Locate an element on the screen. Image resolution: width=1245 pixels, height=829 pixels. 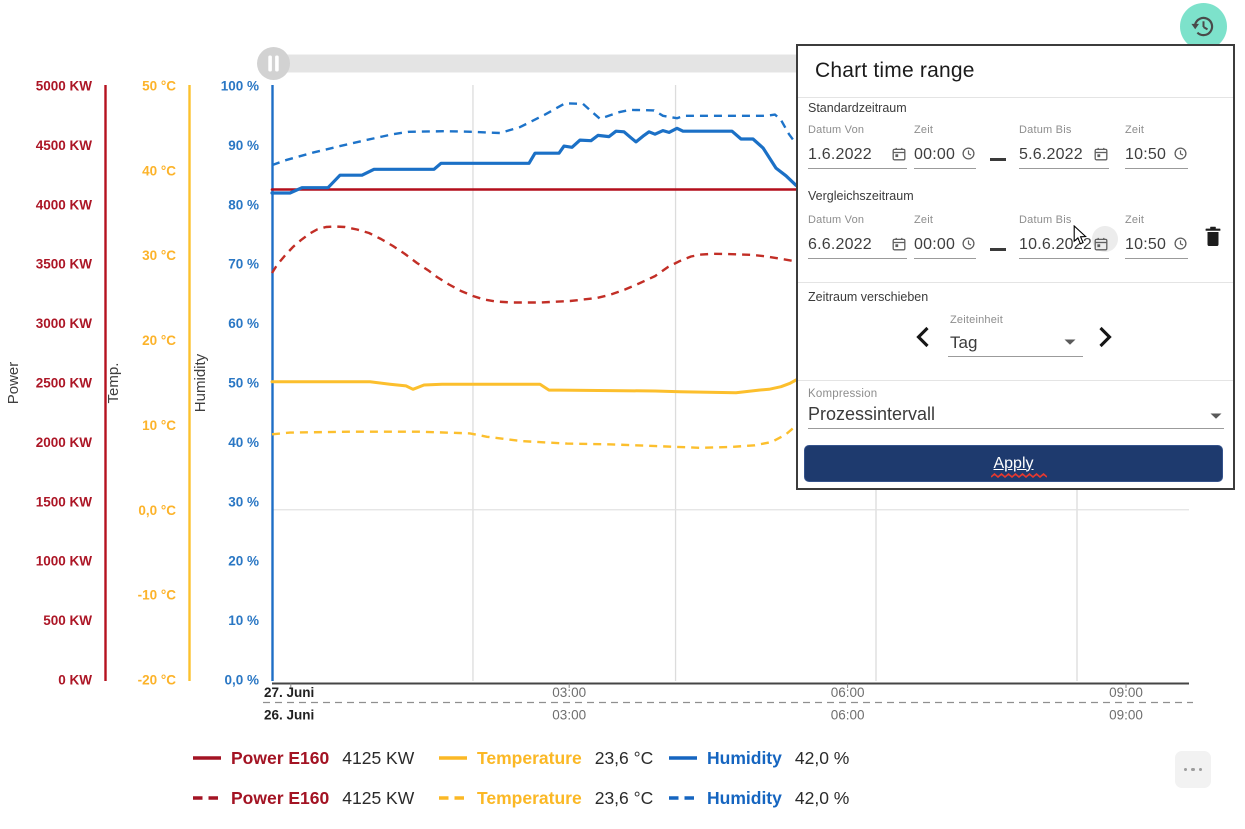
shift-forward-button is located at coordinates (1105, 337).